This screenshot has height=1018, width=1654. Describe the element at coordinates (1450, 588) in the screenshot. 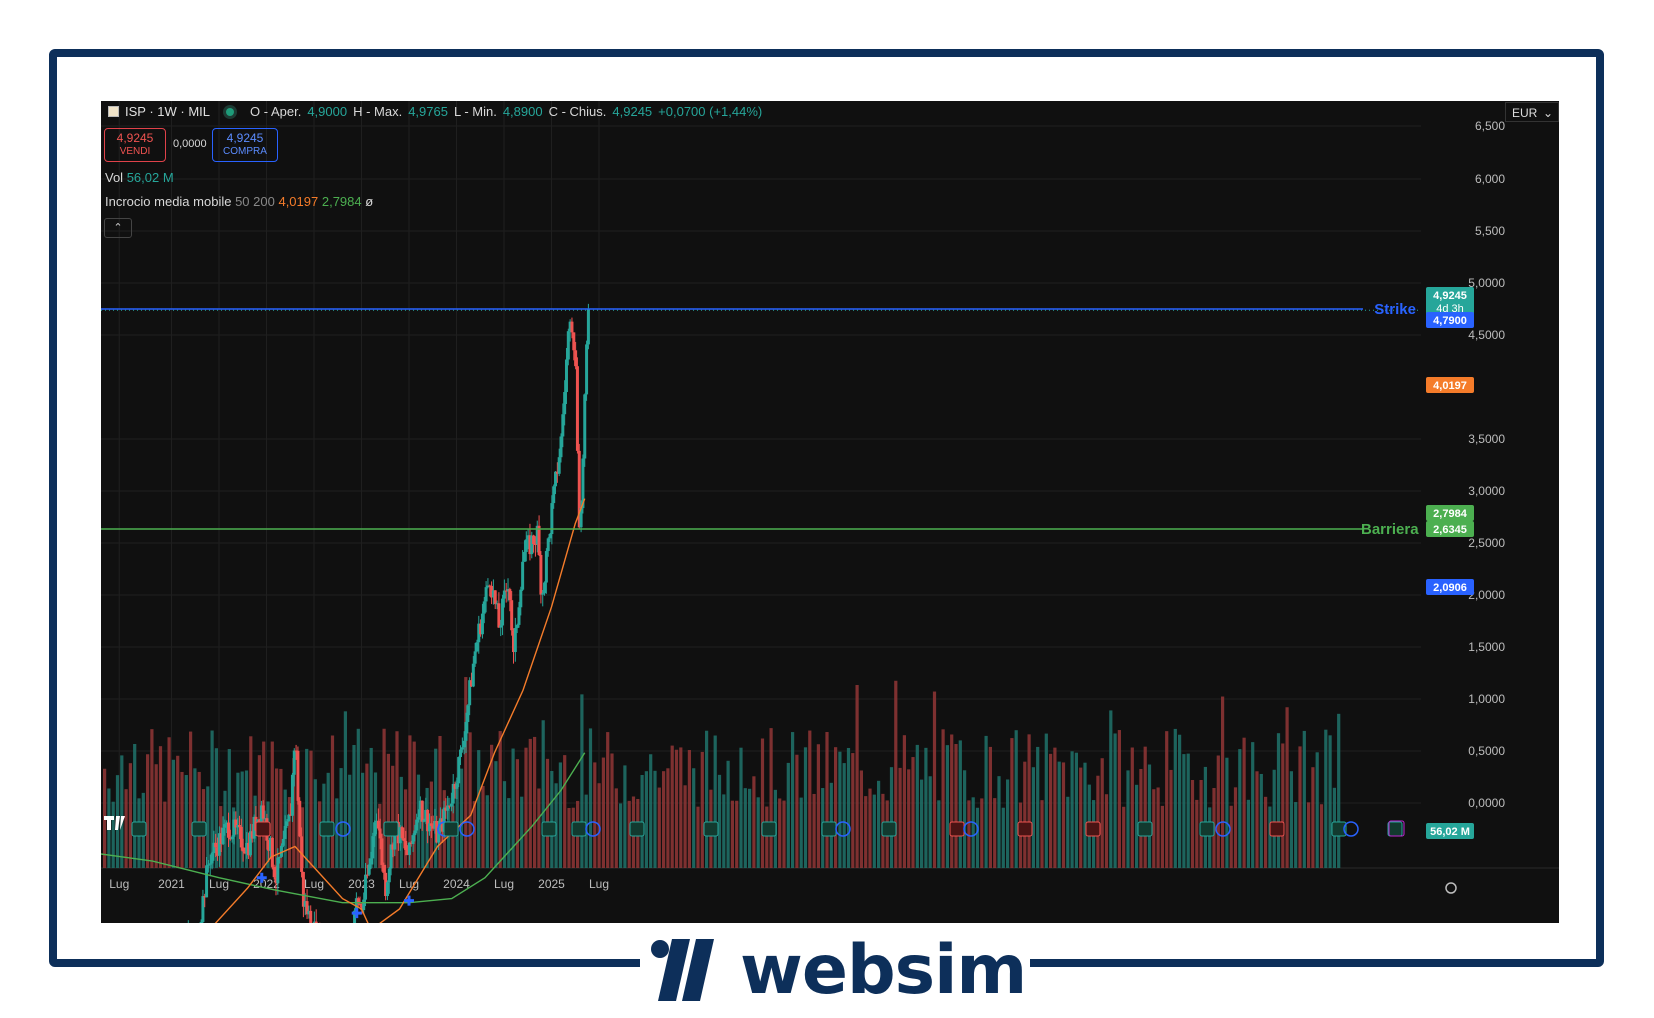

I see `price-tag-value: 2,0906` at that location.